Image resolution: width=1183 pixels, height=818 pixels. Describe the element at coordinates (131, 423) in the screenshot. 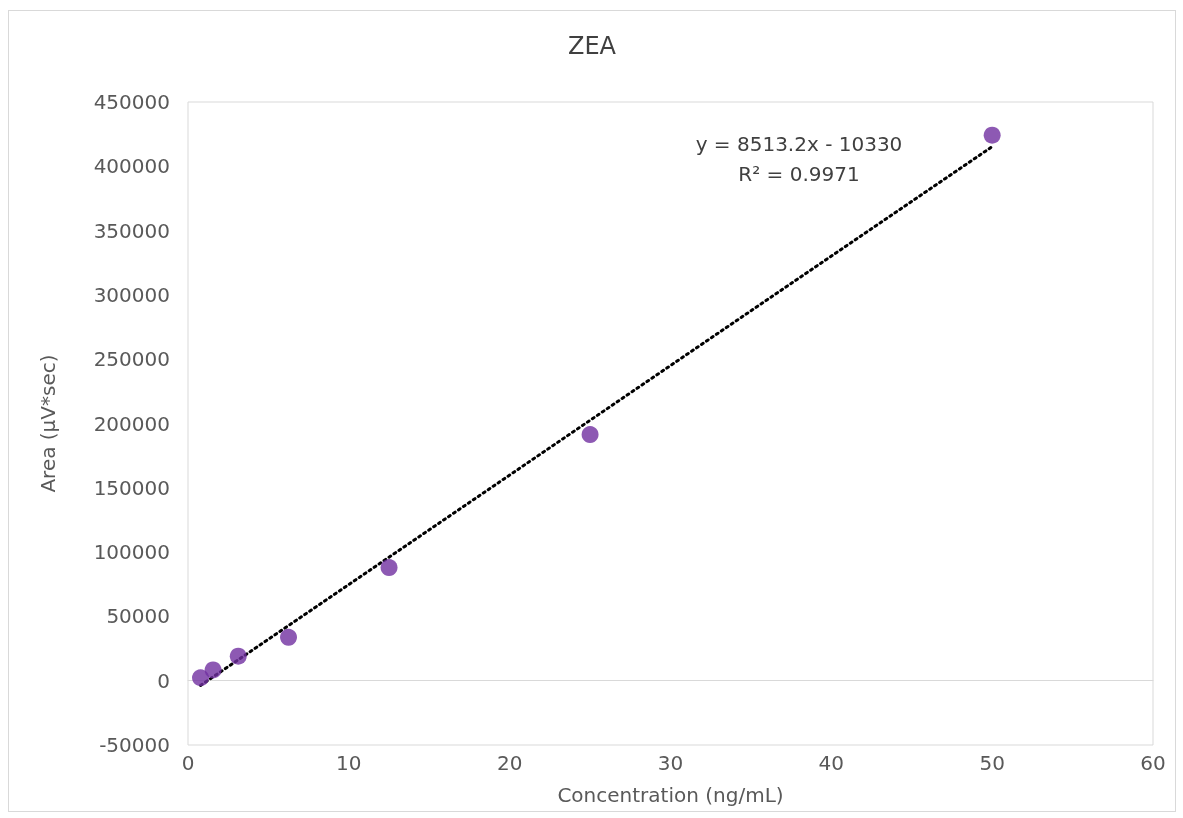

I see `y-tick-label: 200000` at that location.